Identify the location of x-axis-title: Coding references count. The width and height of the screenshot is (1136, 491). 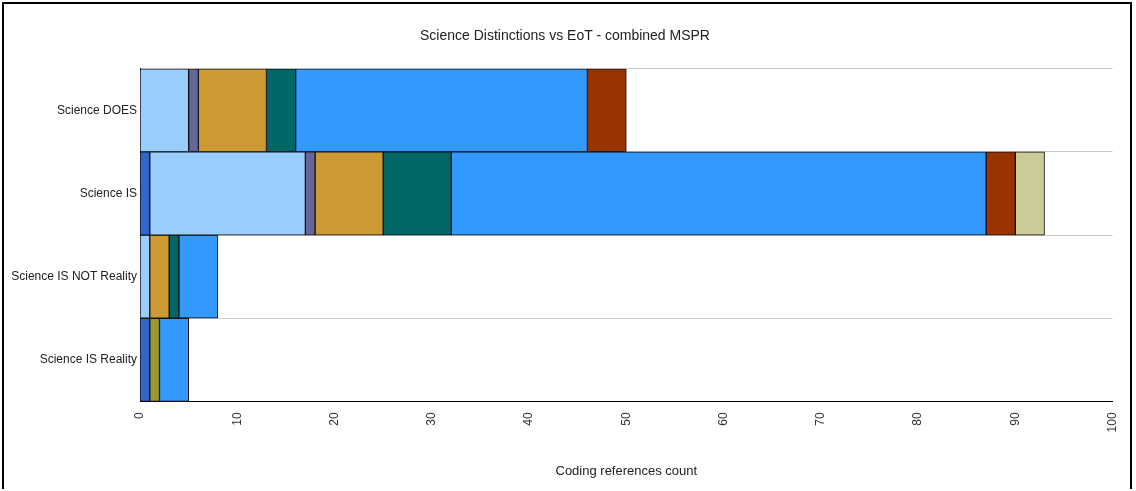
(626, 470).